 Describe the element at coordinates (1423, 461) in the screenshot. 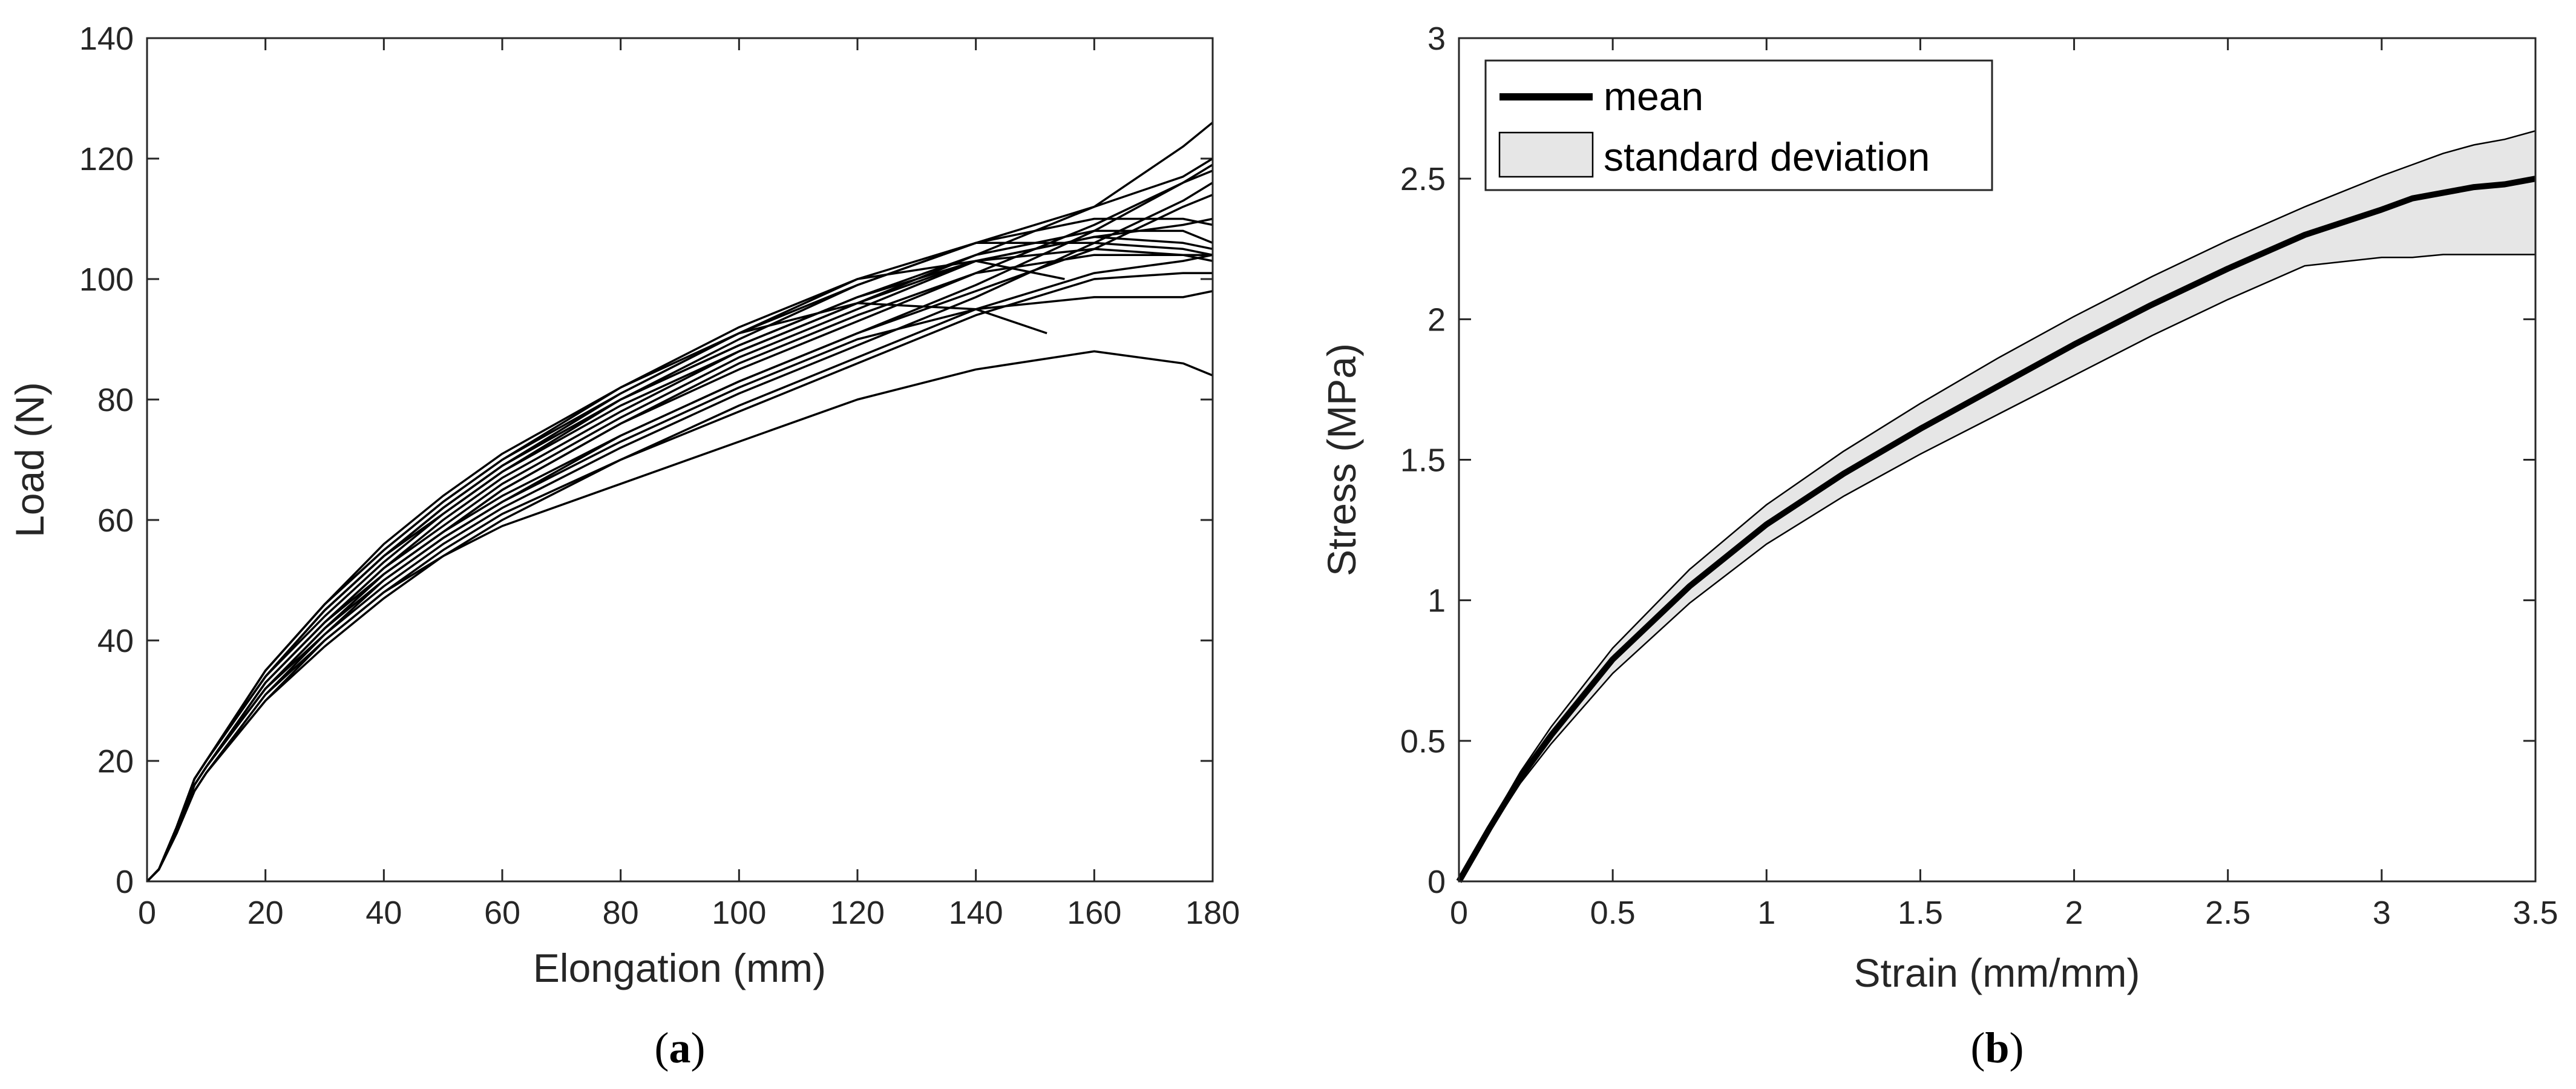

I see `y-tick-label: 1.5` at that location.